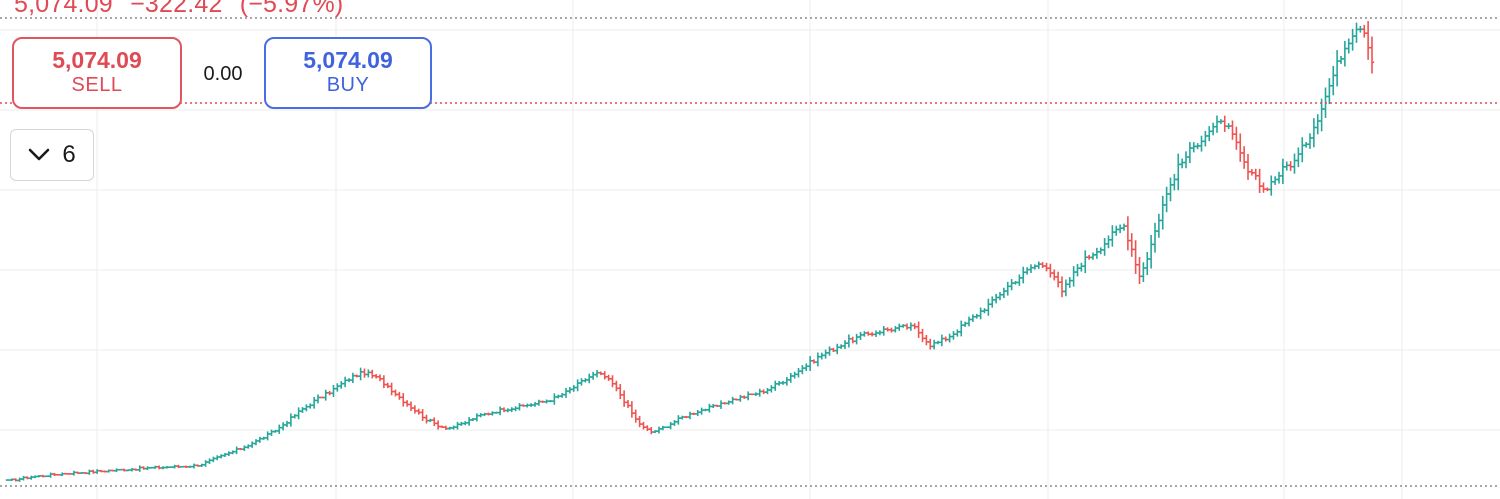 This screenshot has width=1500, height=499. I want to click on price-change-percent: (−5.97%), so click(291, 9).